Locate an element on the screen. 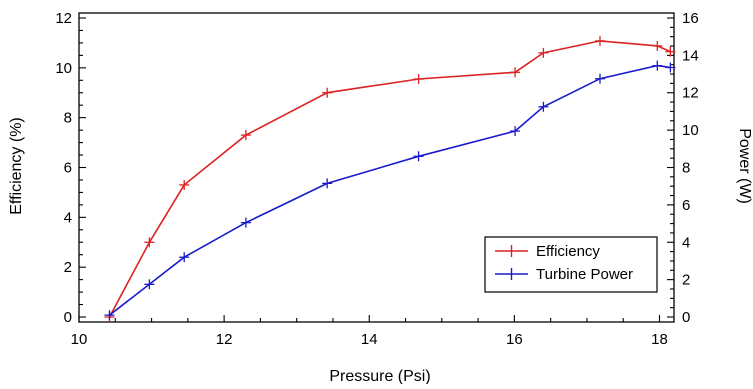 This screenshot has height=389, width=753. y-left-tick-label: 6 is located at coordinates (68, 168).